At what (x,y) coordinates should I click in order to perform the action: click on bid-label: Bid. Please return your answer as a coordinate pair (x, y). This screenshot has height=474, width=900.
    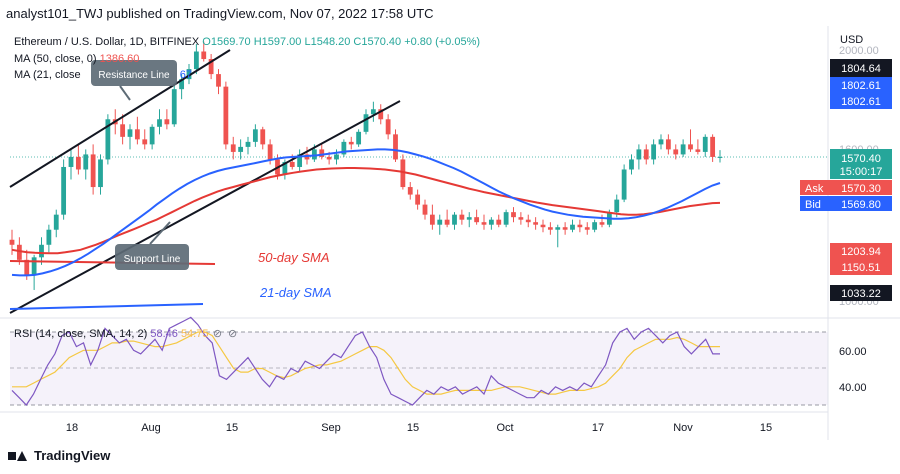
    Looking at the image, I should click on (813, 205).